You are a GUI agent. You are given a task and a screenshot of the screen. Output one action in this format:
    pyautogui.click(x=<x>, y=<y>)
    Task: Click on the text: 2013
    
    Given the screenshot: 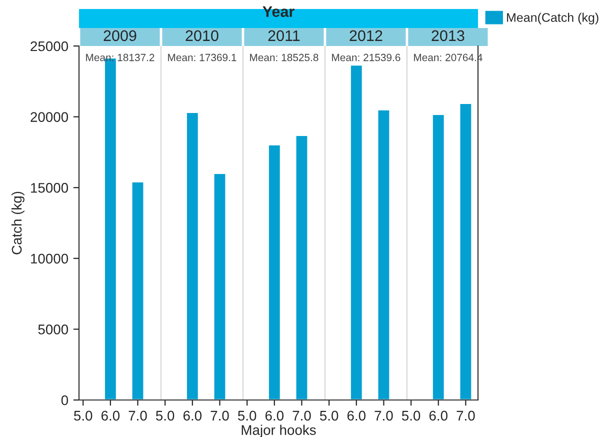 What is the action you would take?
    pyautogui.click(x=448, y=36)
    